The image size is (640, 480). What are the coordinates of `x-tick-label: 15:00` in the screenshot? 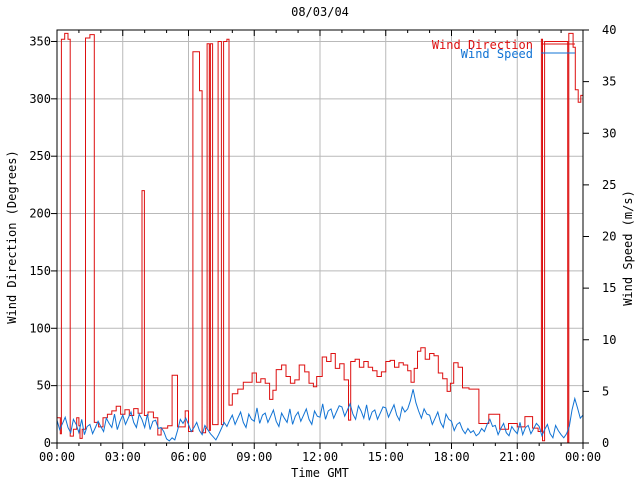 It's located at (386, 457).